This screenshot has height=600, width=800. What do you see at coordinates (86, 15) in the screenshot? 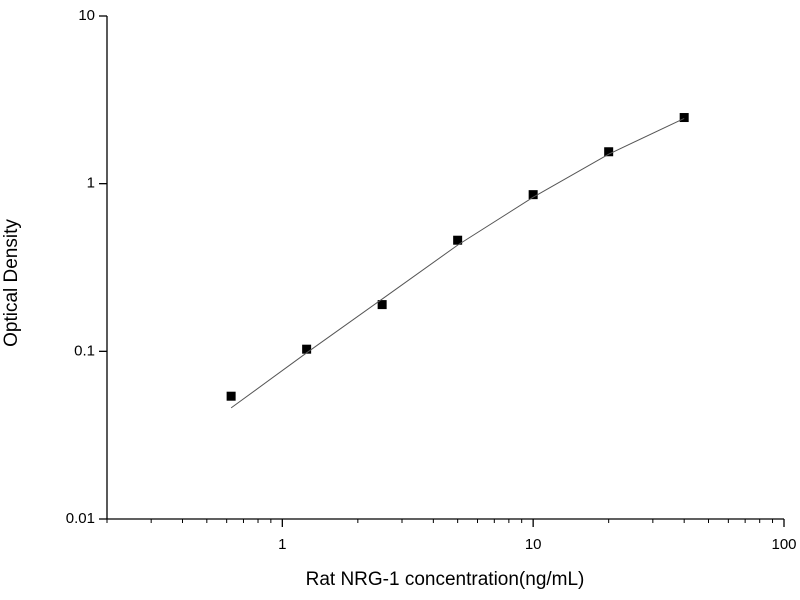
I see `y-tick-label: 10` at bounding box center [86, 15].